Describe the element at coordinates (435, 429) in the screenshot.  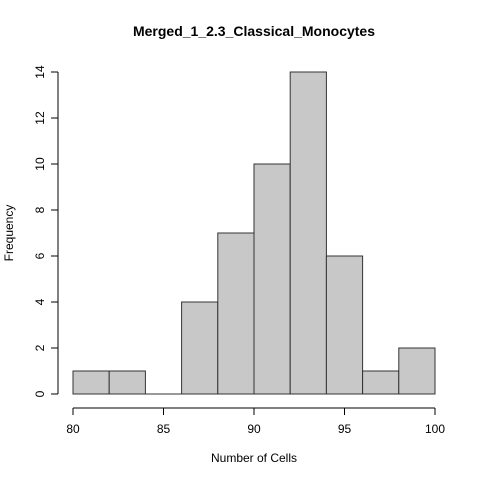
I see `x-tick-label: 100` at that location.